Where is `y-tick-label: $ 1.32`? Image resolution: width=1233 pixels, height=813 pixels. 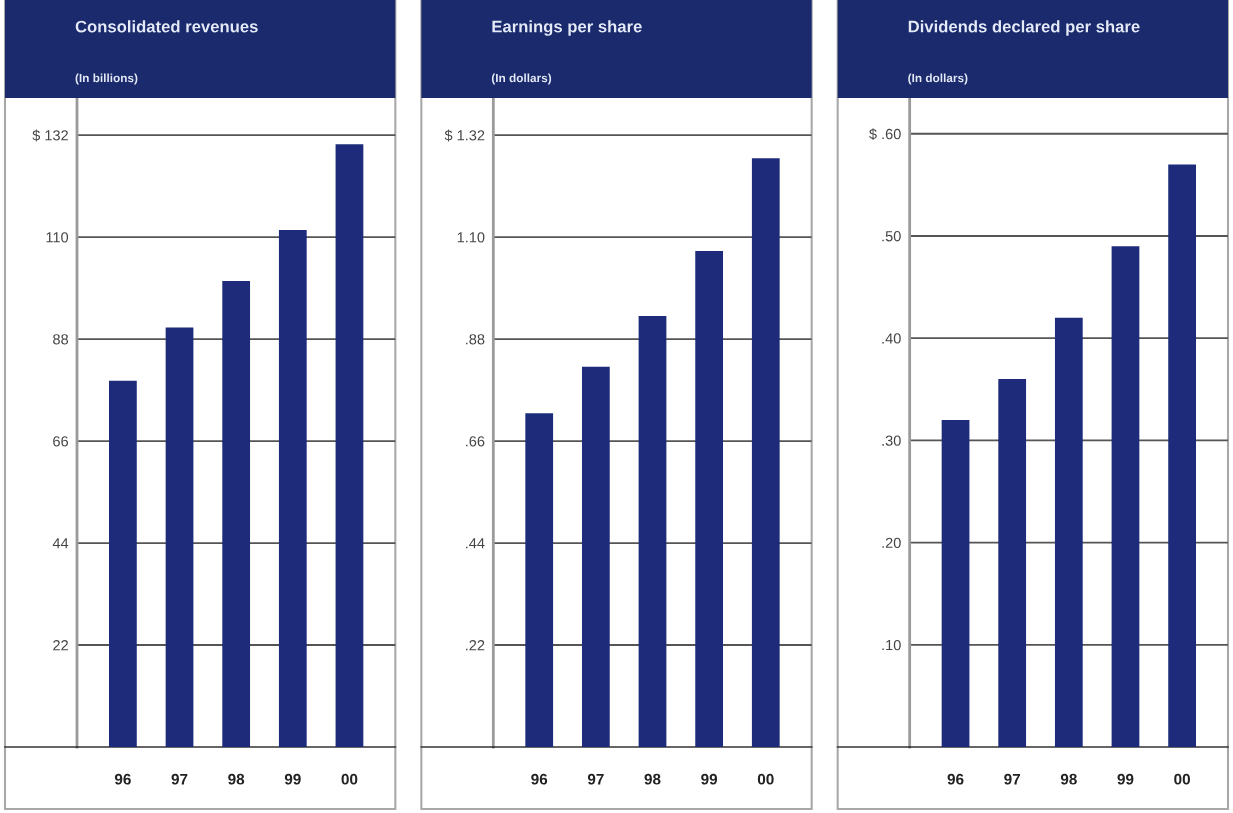
y-tick-label: $ 1.32 is located at coordinates (464, 135).